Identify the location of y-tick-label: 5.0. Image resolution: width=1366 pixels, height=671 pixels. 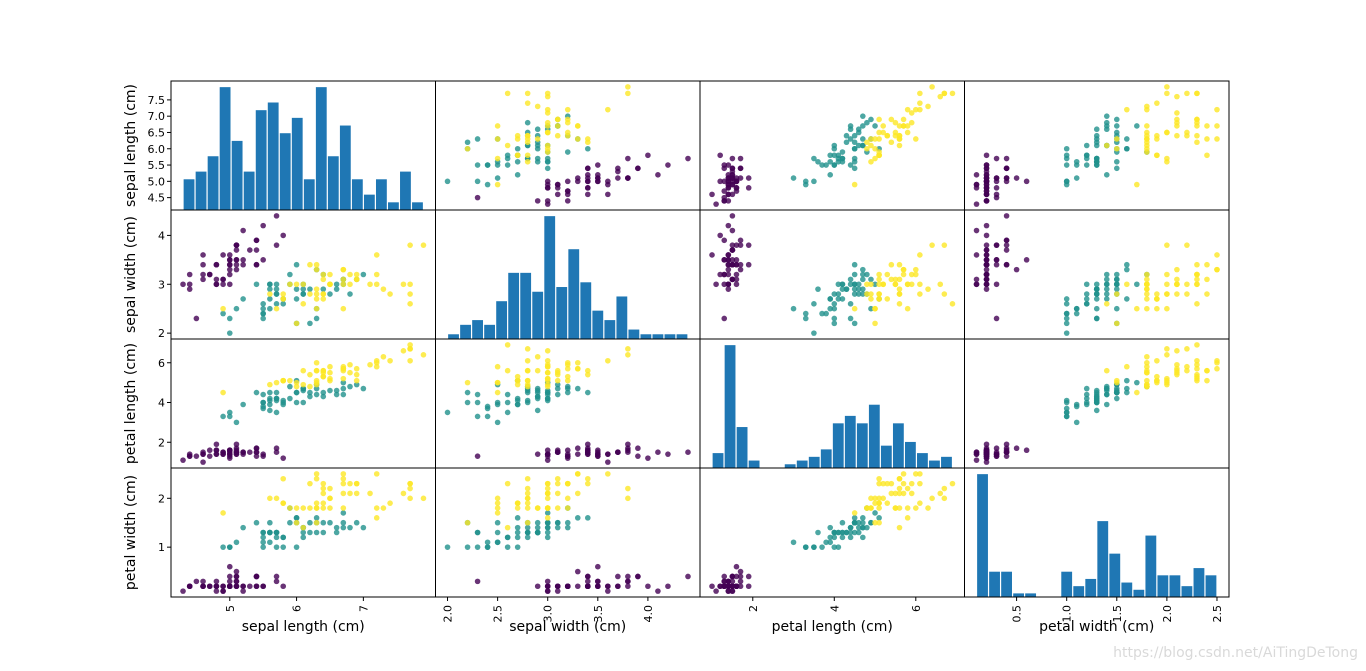
(157, 181).